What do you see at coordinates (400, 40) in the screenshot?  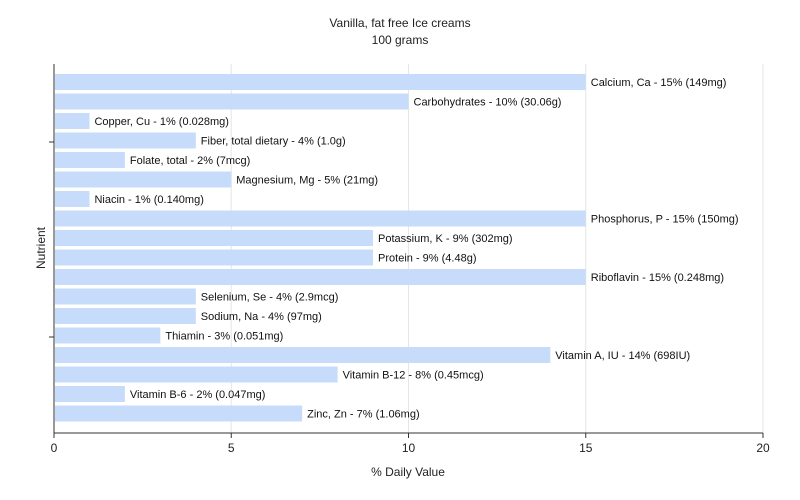 I see `chart-subtitle: 100 grams` at bounding box center [400, 40].